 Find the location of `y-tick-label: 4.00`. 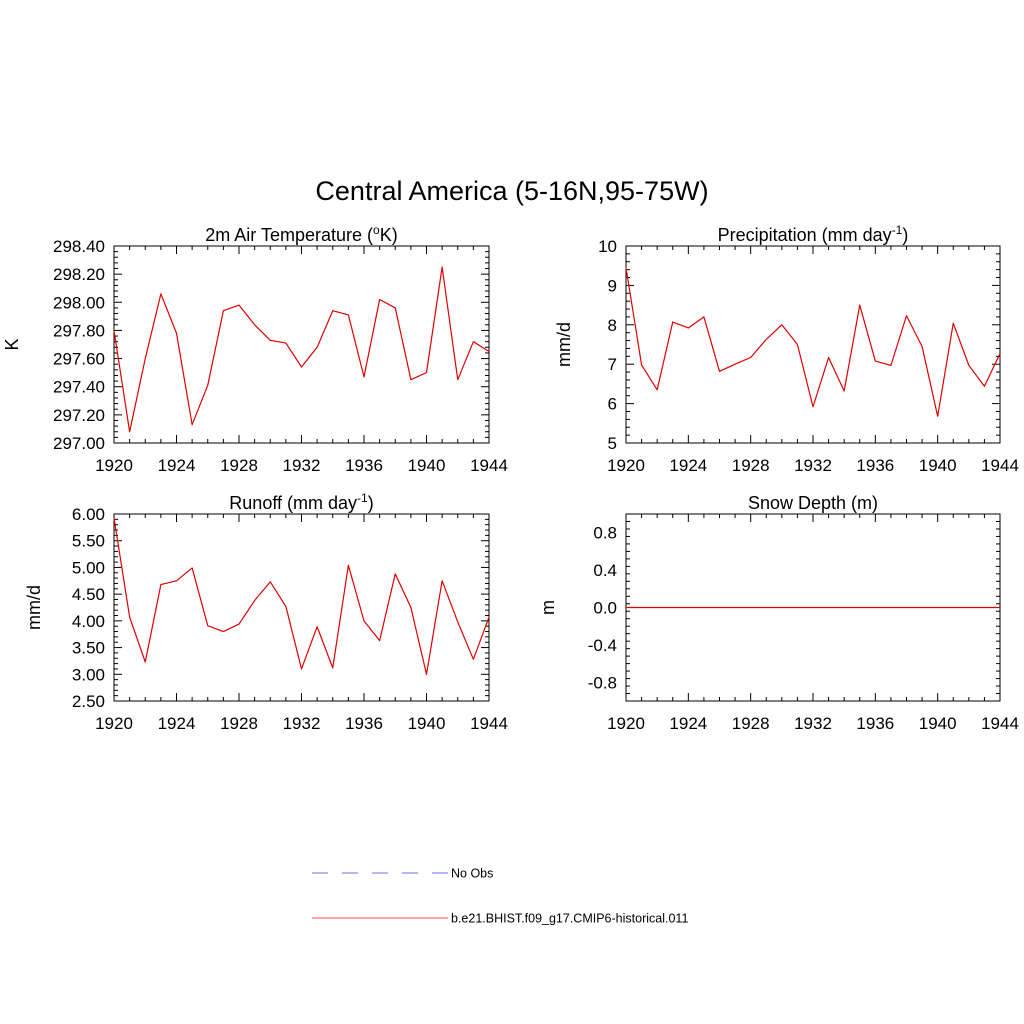

y-tick-label: 4.00 is located at coordinates (88, 621).